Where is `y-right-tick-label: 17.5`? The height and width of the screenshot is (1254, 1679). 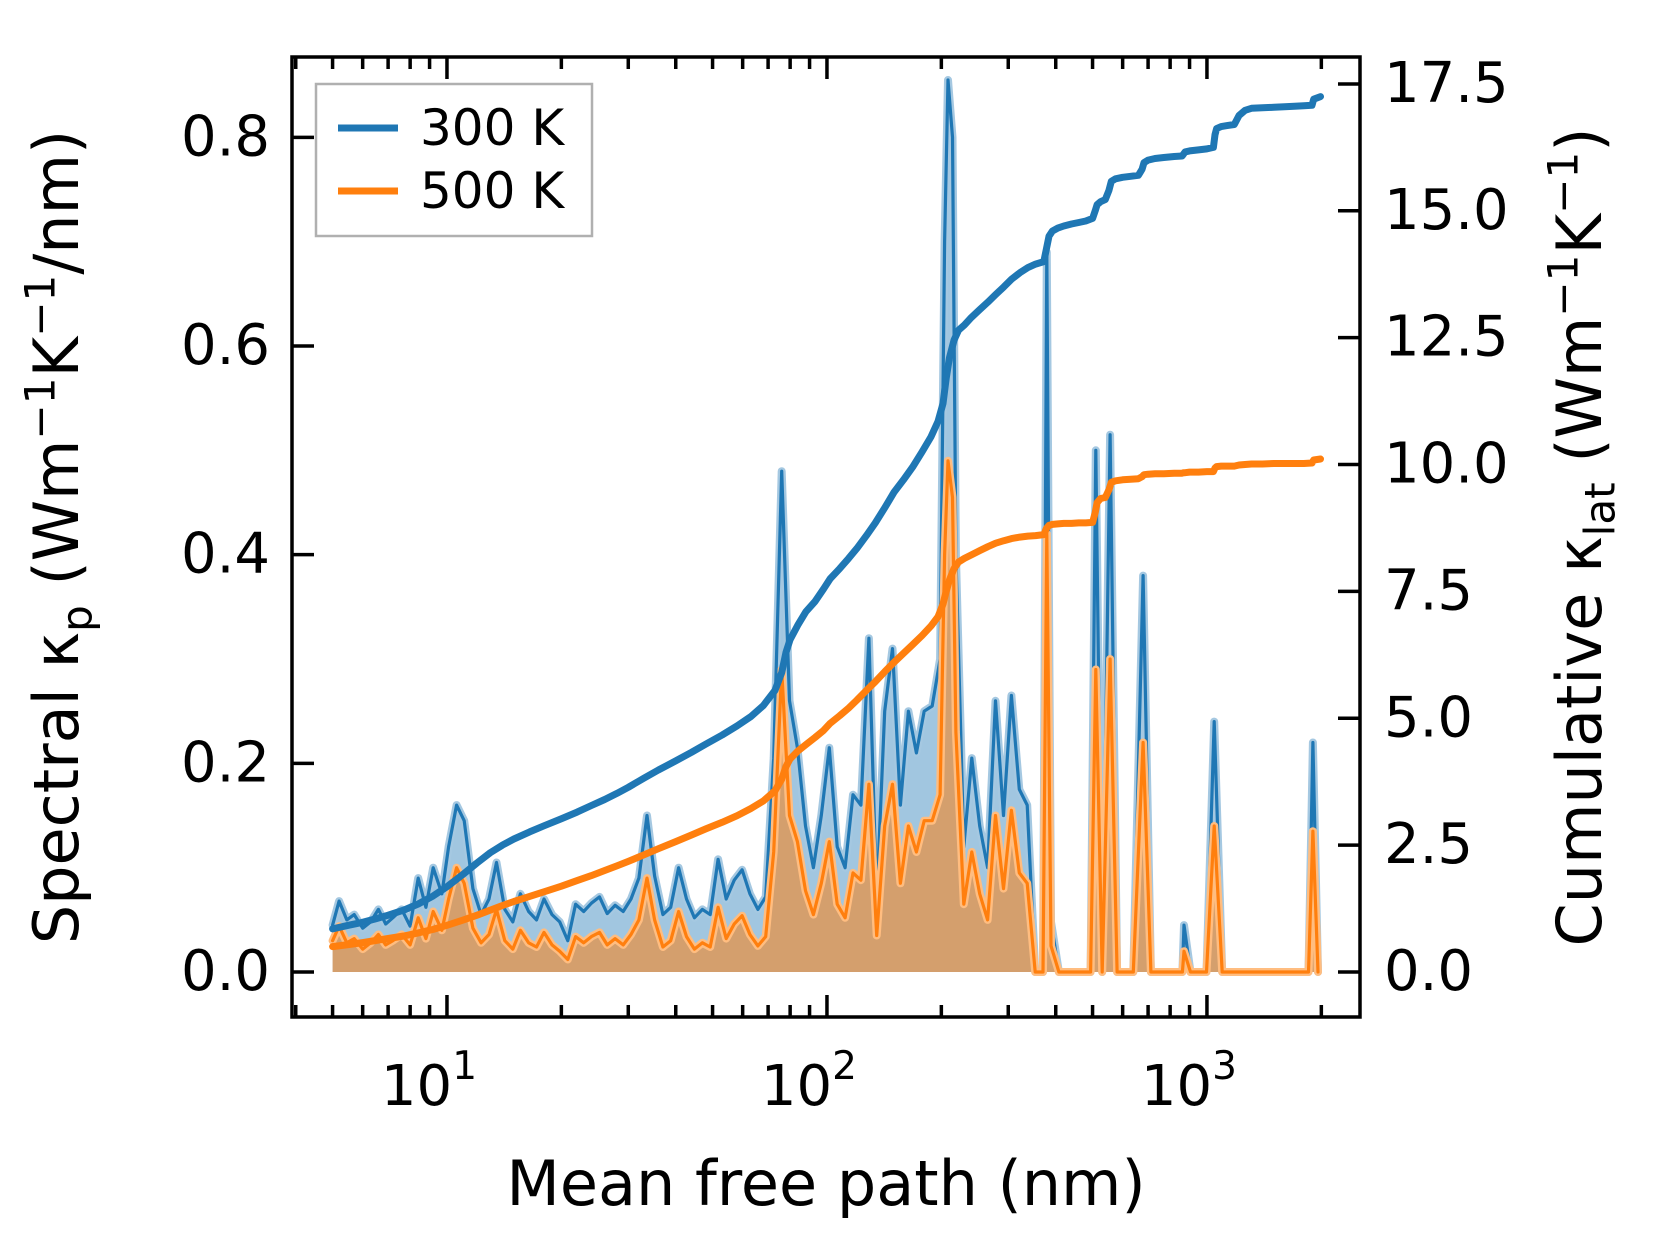 y-right-tick-label: 17.5 is located at coordinates (1446, 83).